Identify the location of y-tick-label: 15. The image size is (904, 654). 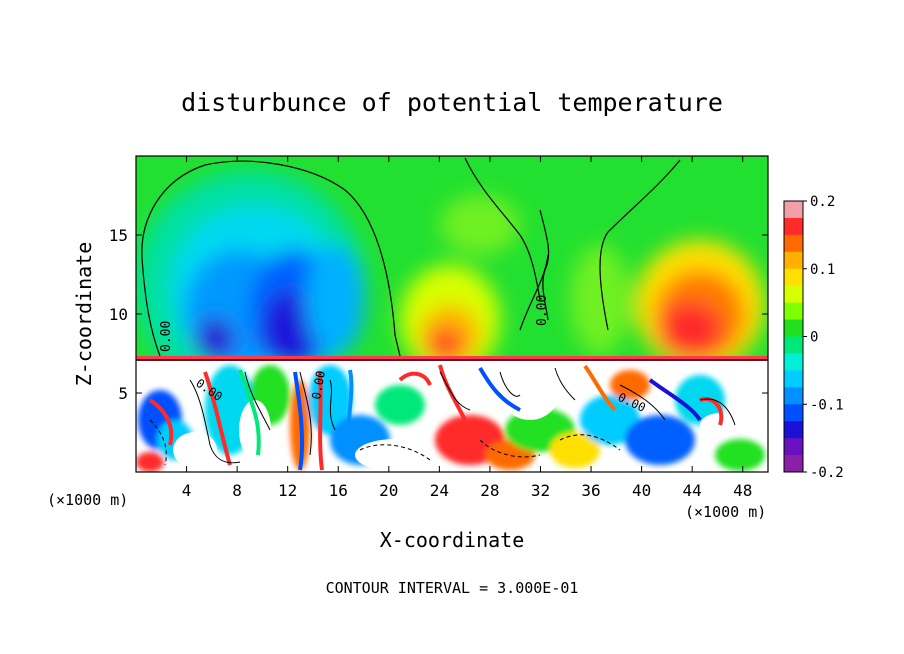
(118, 235).